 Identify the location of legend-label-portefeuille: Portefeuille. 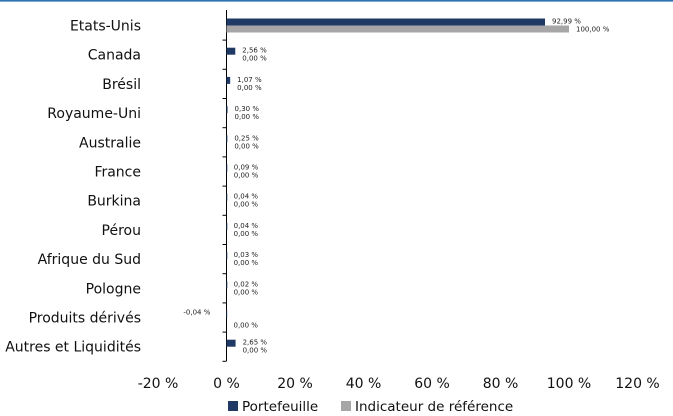
(280, 407).